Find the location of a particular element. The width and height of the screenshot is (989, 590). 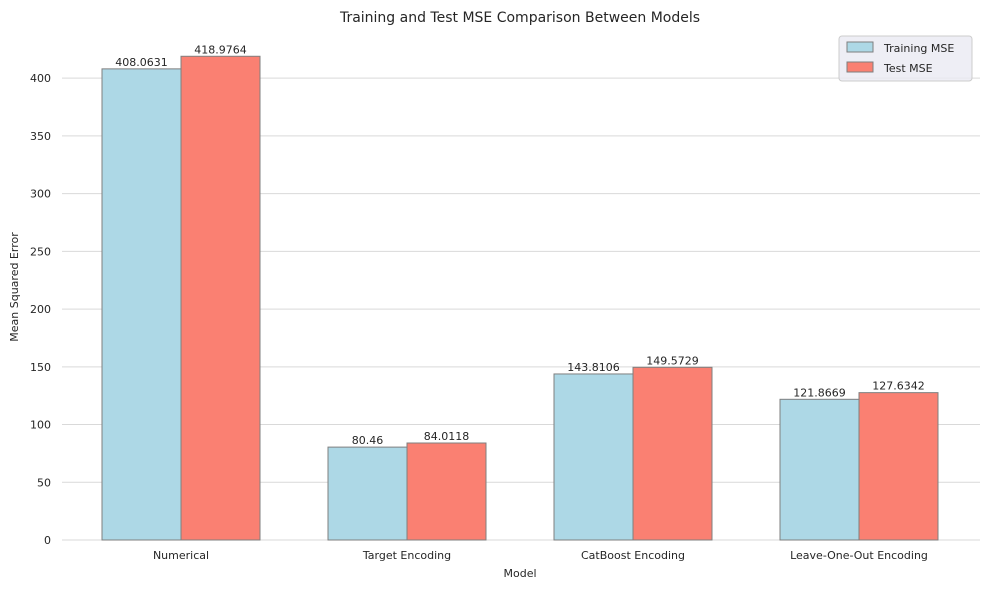

y-tick-label: 350 is located at coordinates (40, 136).